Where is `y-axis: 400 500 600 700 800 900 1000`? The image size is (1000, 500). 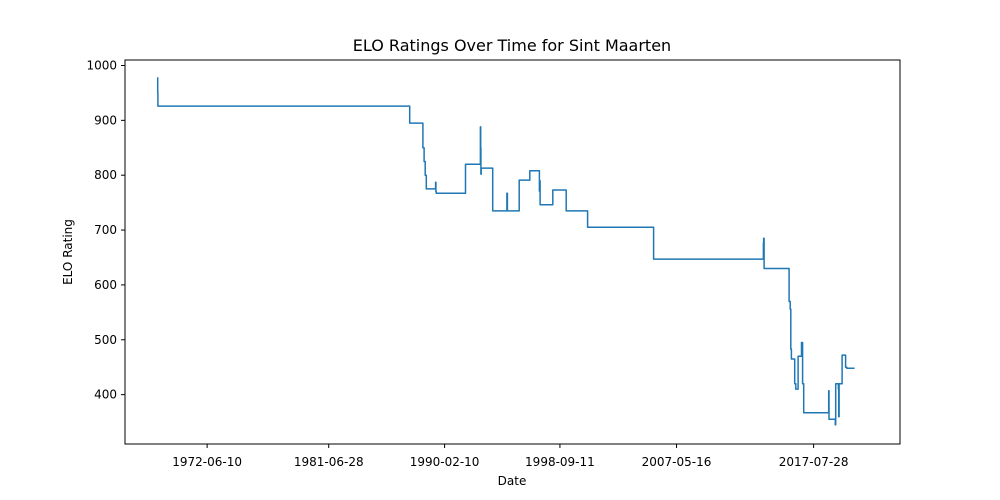 y-axis: 400 500 600 700 800 900 1000 is located at coordinates (105, 230).